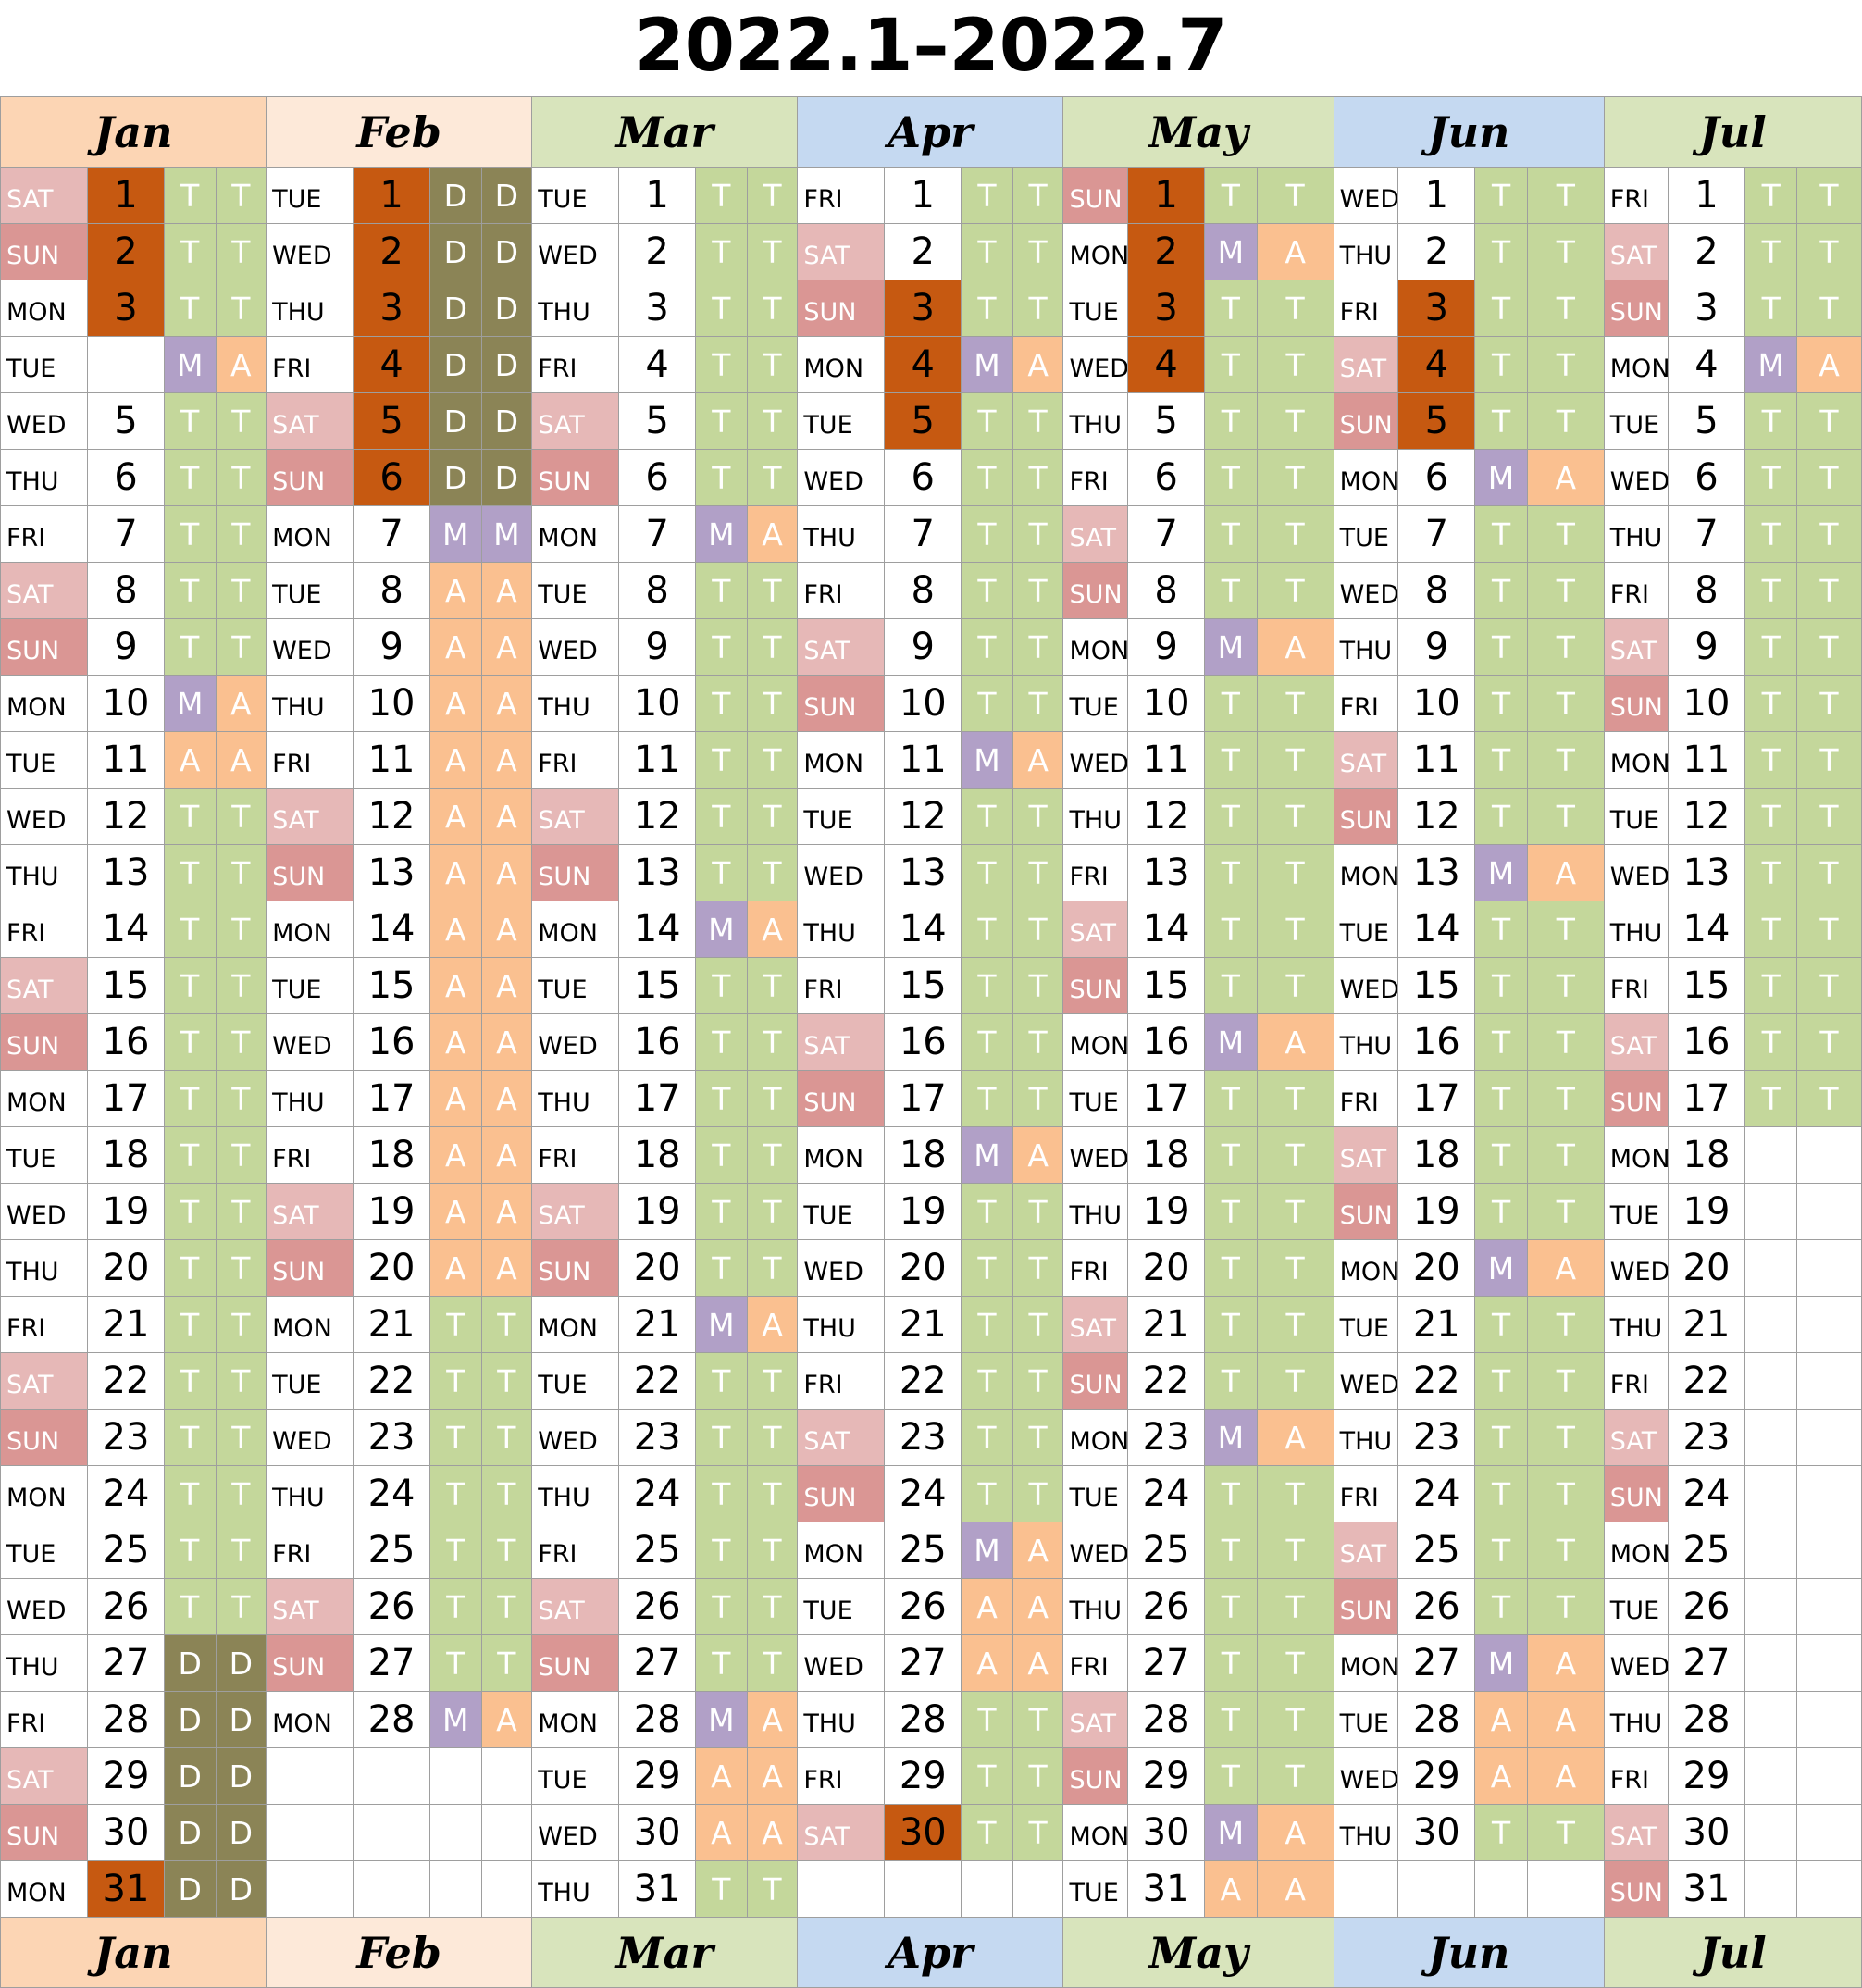 The image size is (1862, 1988). Describe the element at coordinates (841, 760) in the screenshot. I see `apr-weekday-label: MON` at that location.